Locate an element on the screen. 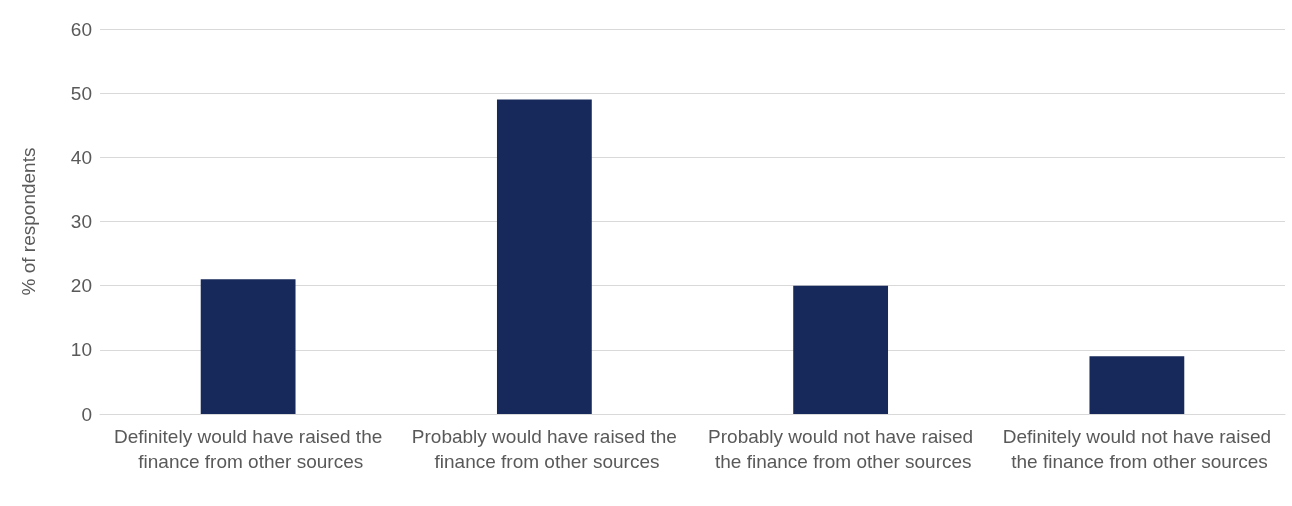  x-tick-label: Definitely would have raised the finance from other sources is located at coordinates (248, 449).